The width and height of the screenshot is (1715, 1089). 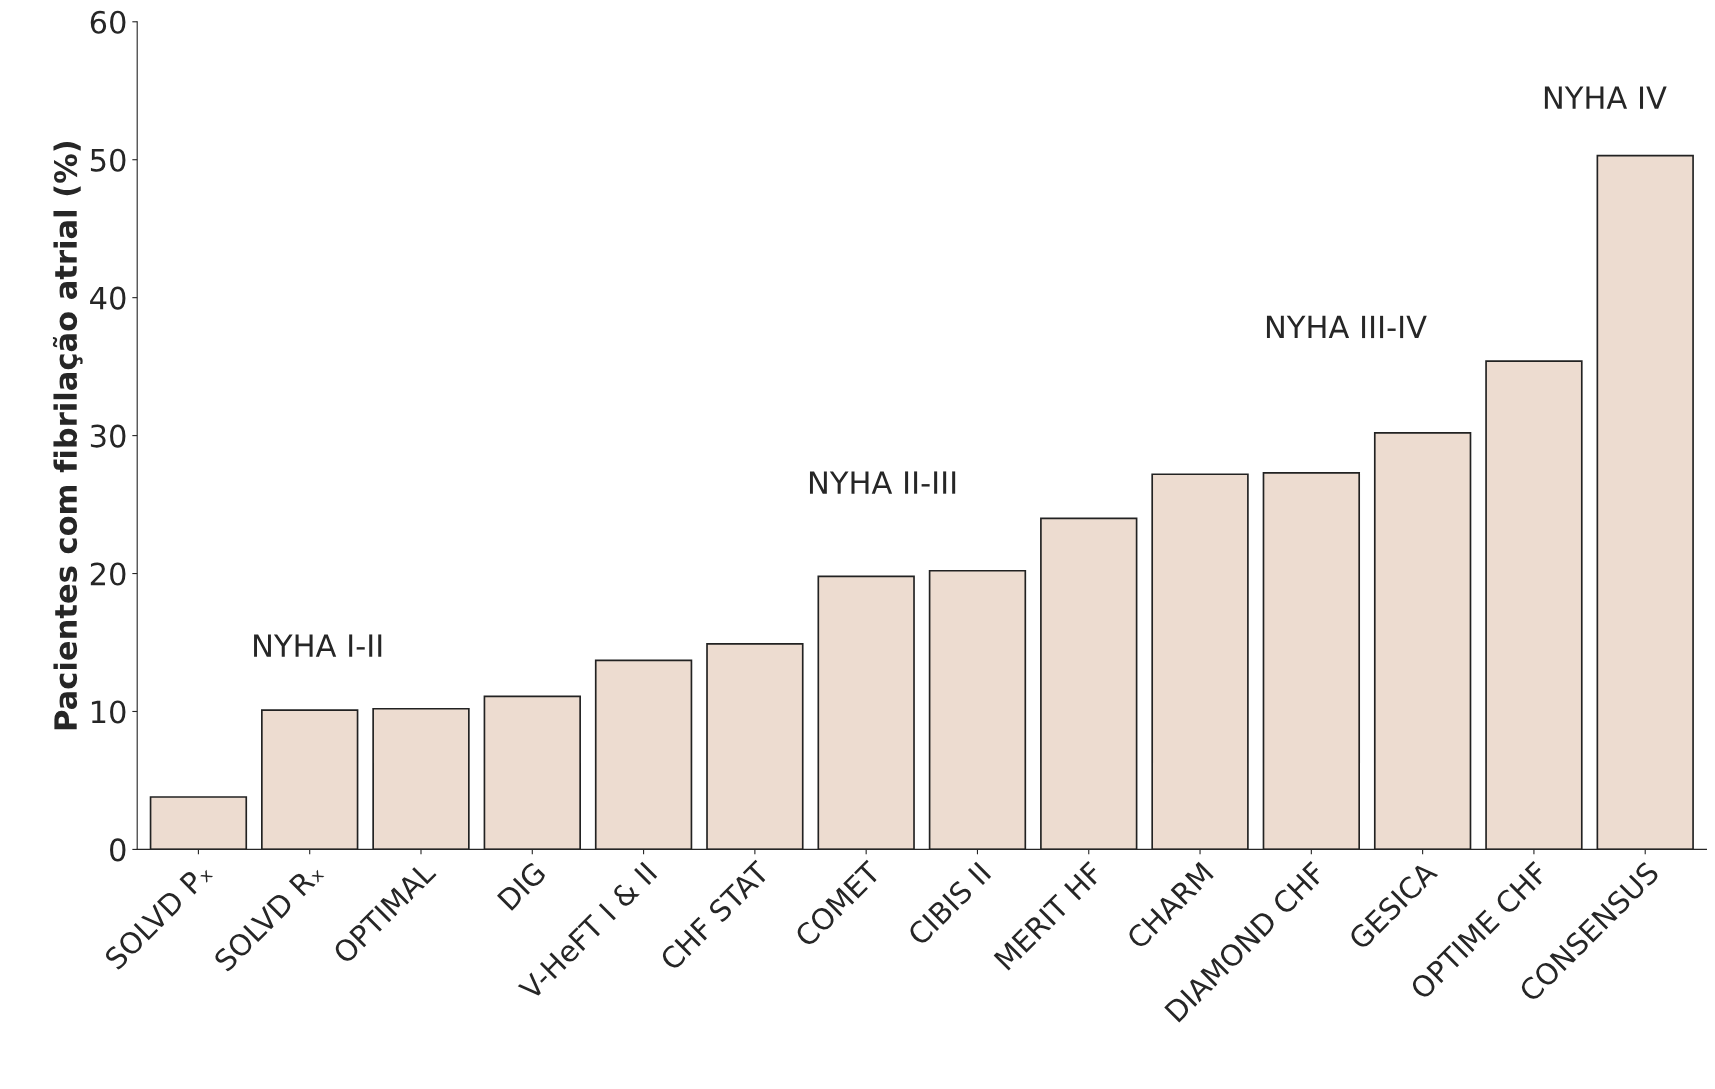 I want to click on annotation: NYHA III-IV, so click(x=1346, y=327).